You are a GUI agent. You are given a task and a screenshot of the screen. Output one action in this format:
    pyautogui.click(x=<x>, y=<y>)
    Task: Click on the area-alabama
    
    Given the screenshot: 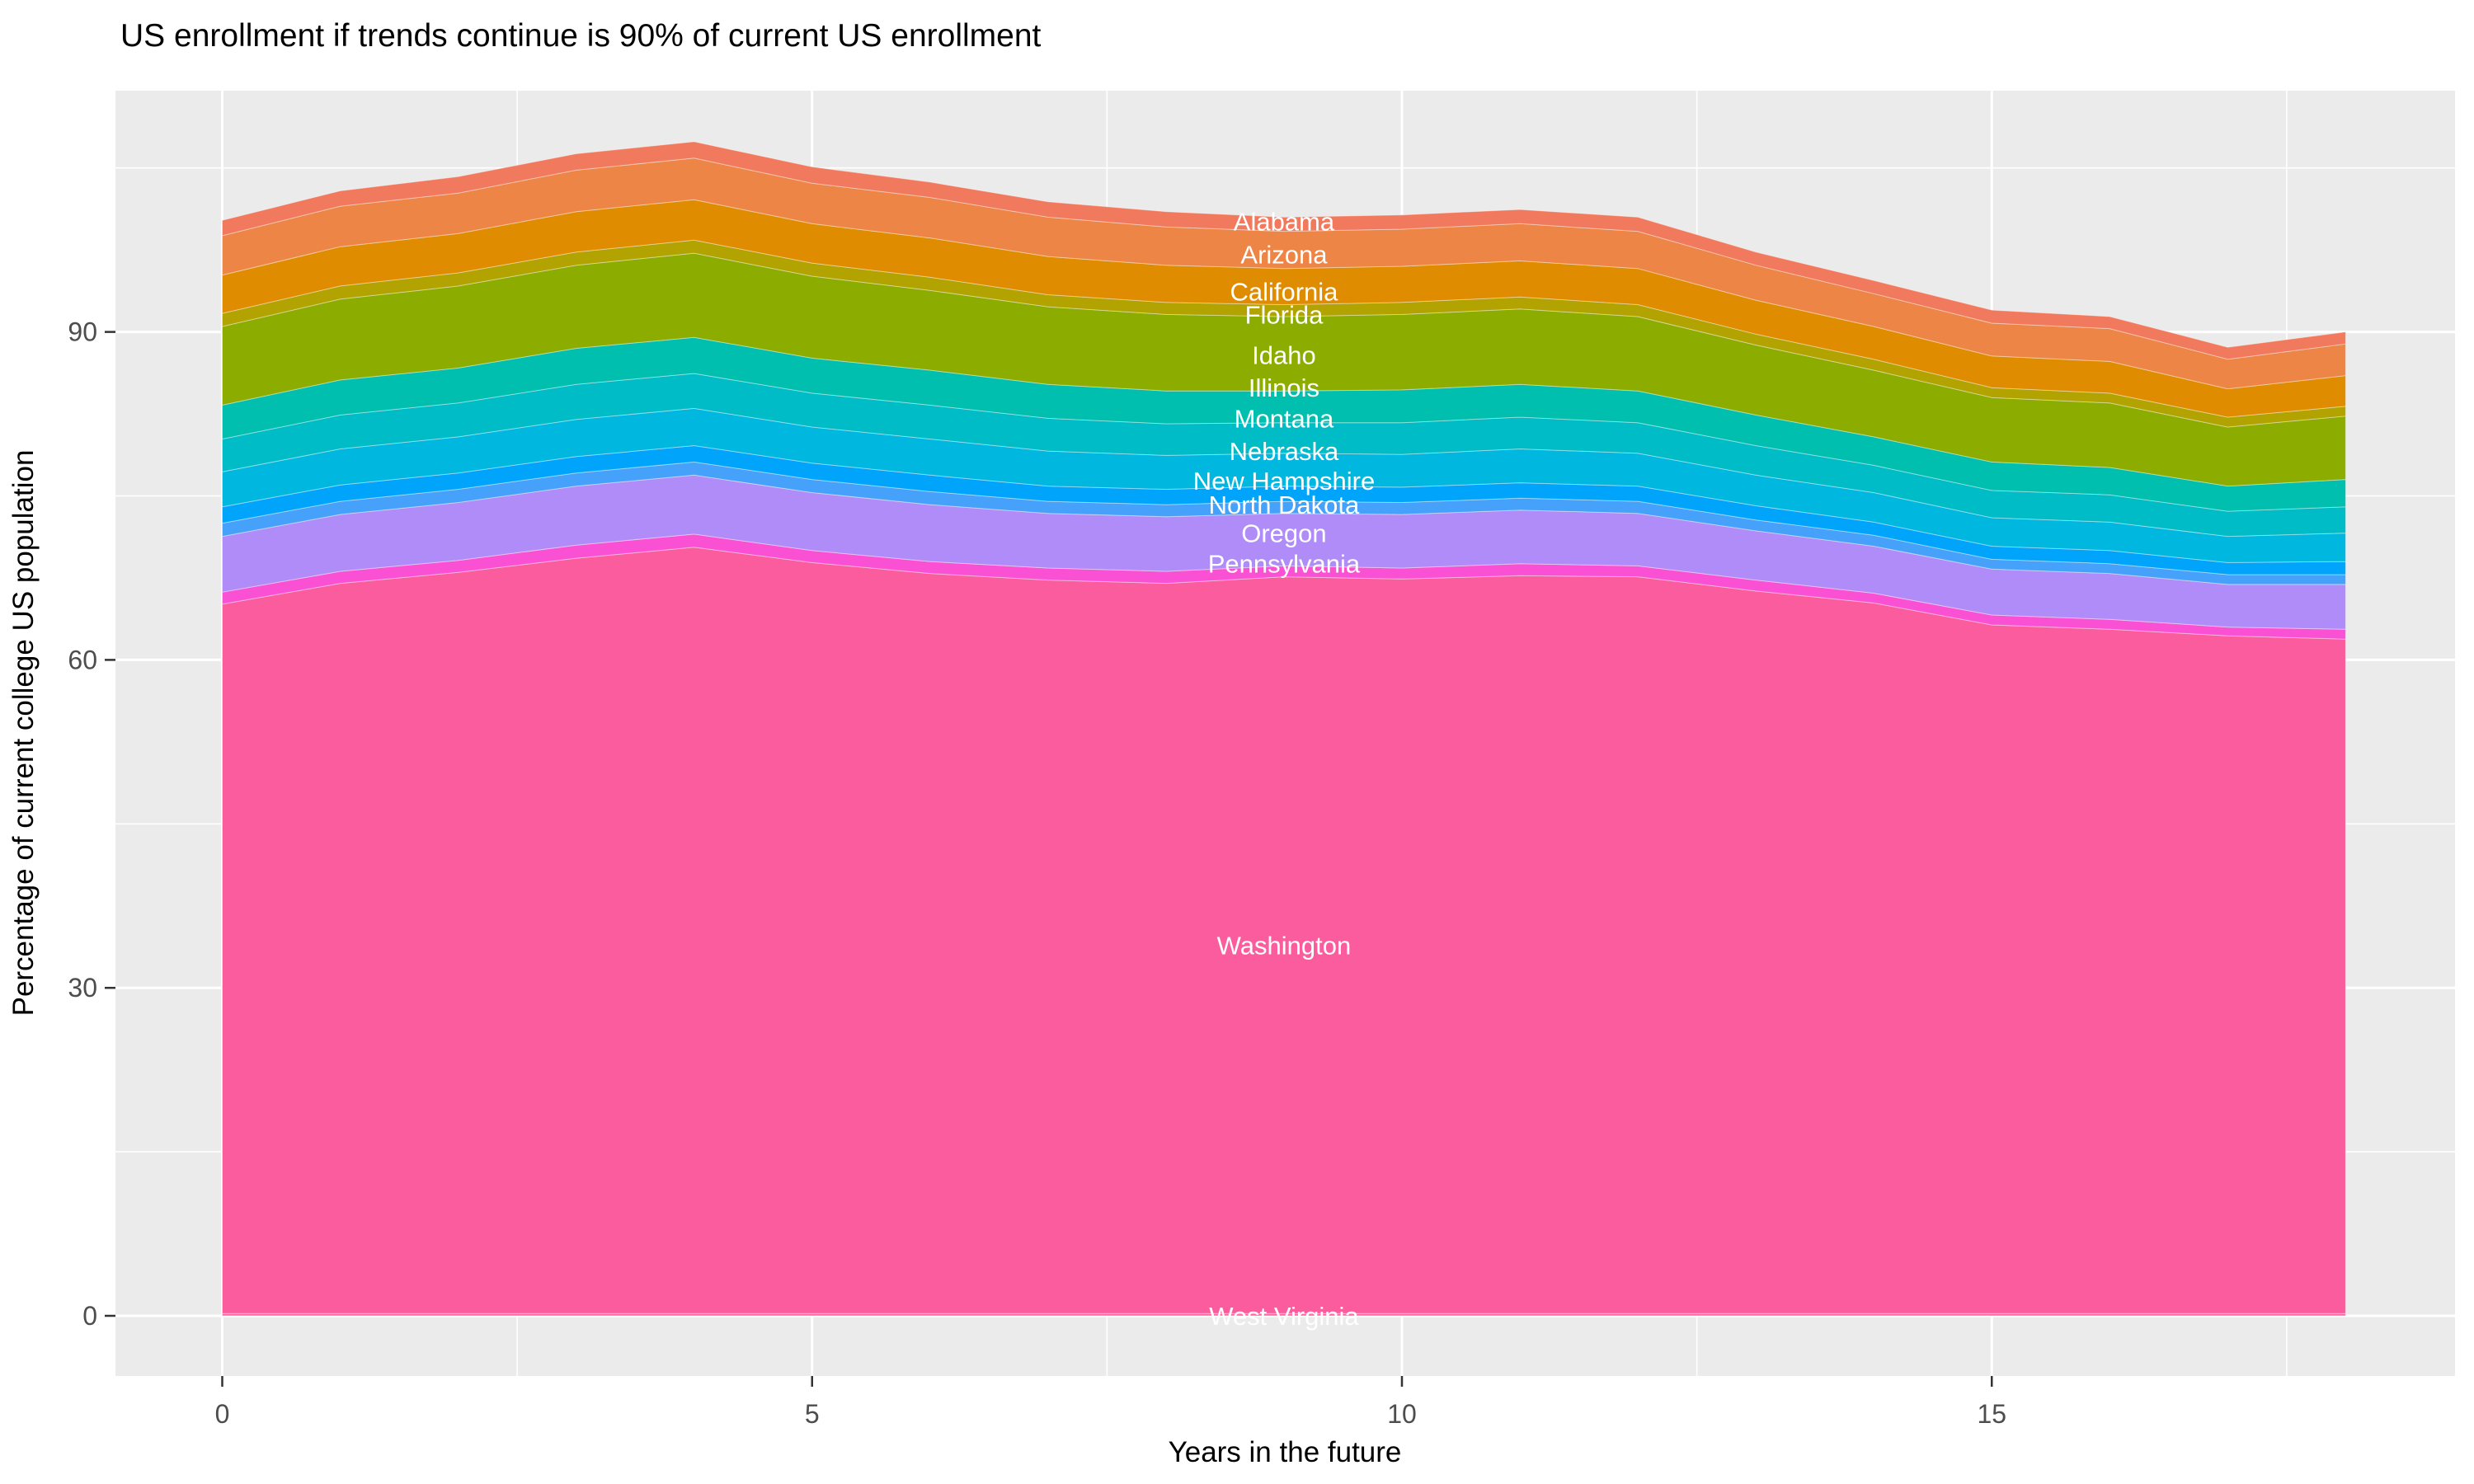 What is the action you would take?
    pyautogui.click(x=1284, y=251)
    